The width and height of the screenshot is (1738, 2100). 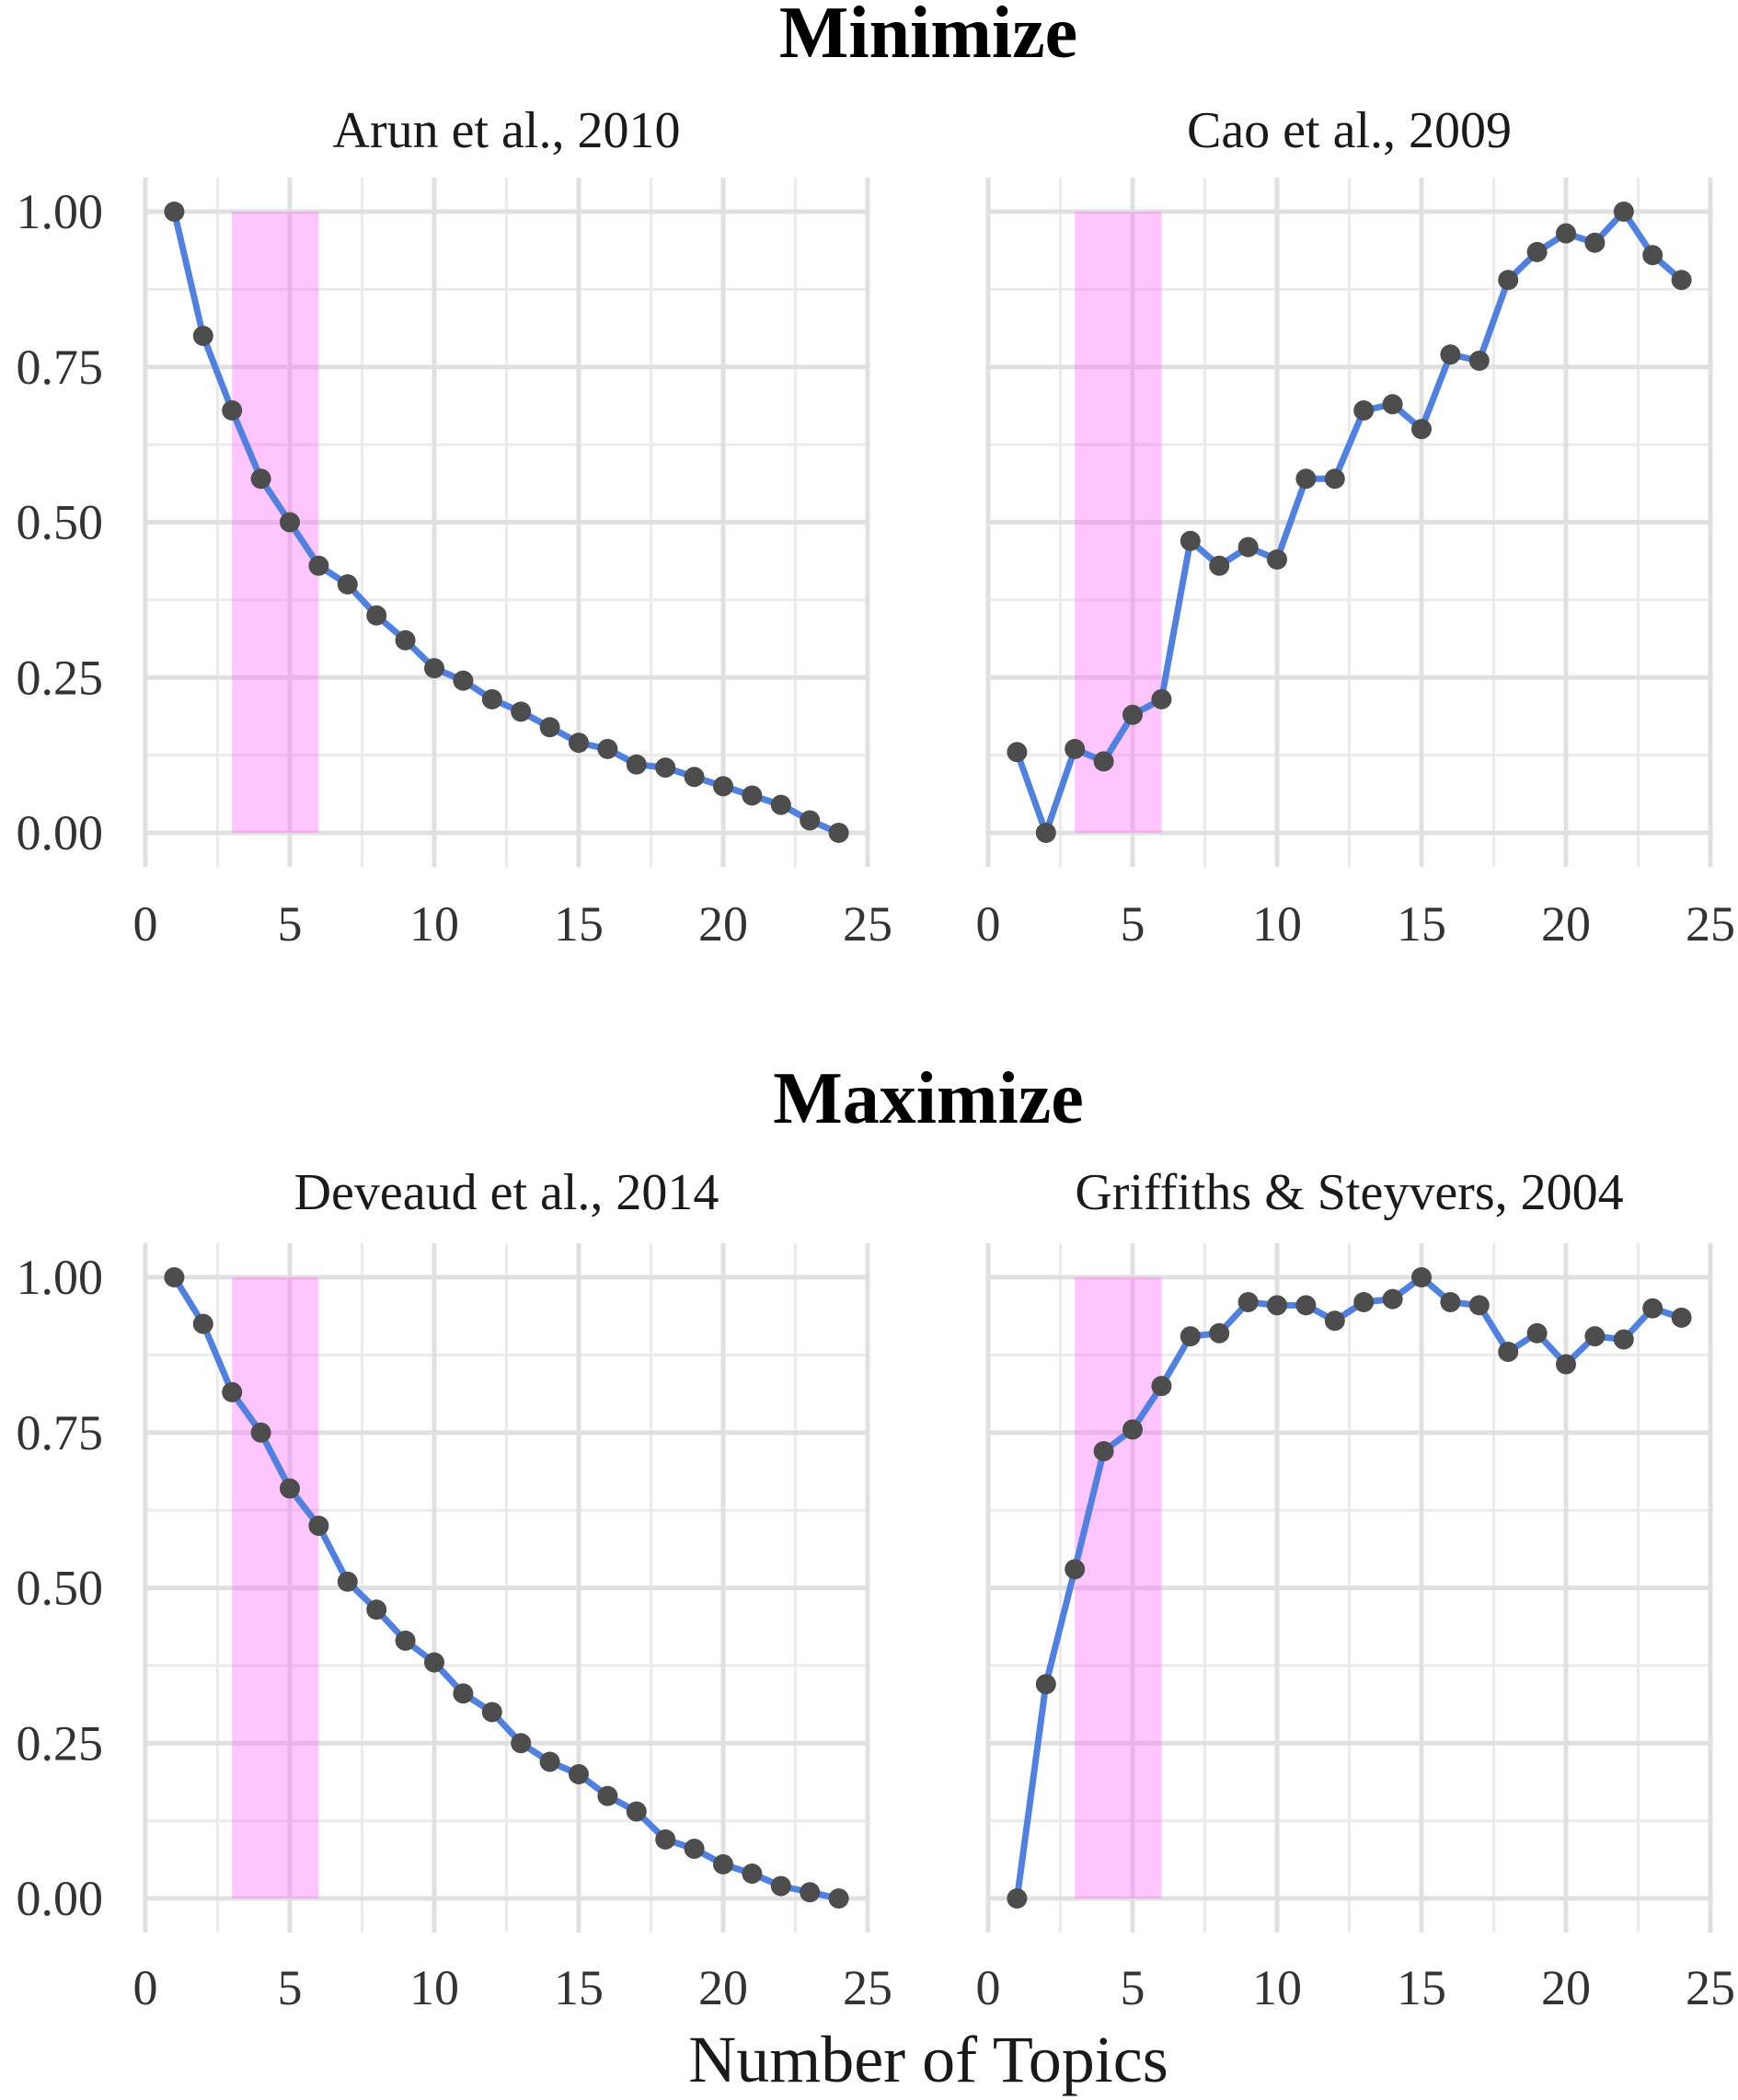 I want to click on section-title-maximize: Maximize, so click(x=928, y=1098).